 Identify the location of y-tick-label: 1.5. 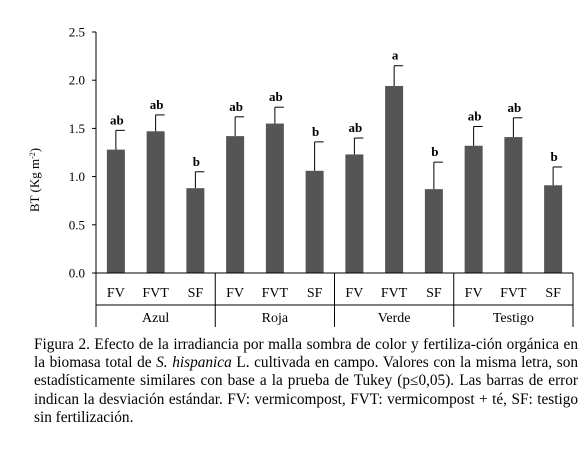
(77, 128).